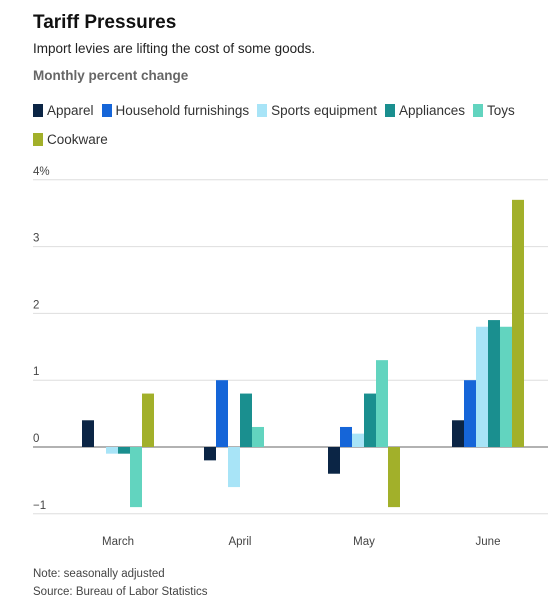 The image size is (553, 610). I want to click on legend-item: Sports equipment, so click(317, 110).